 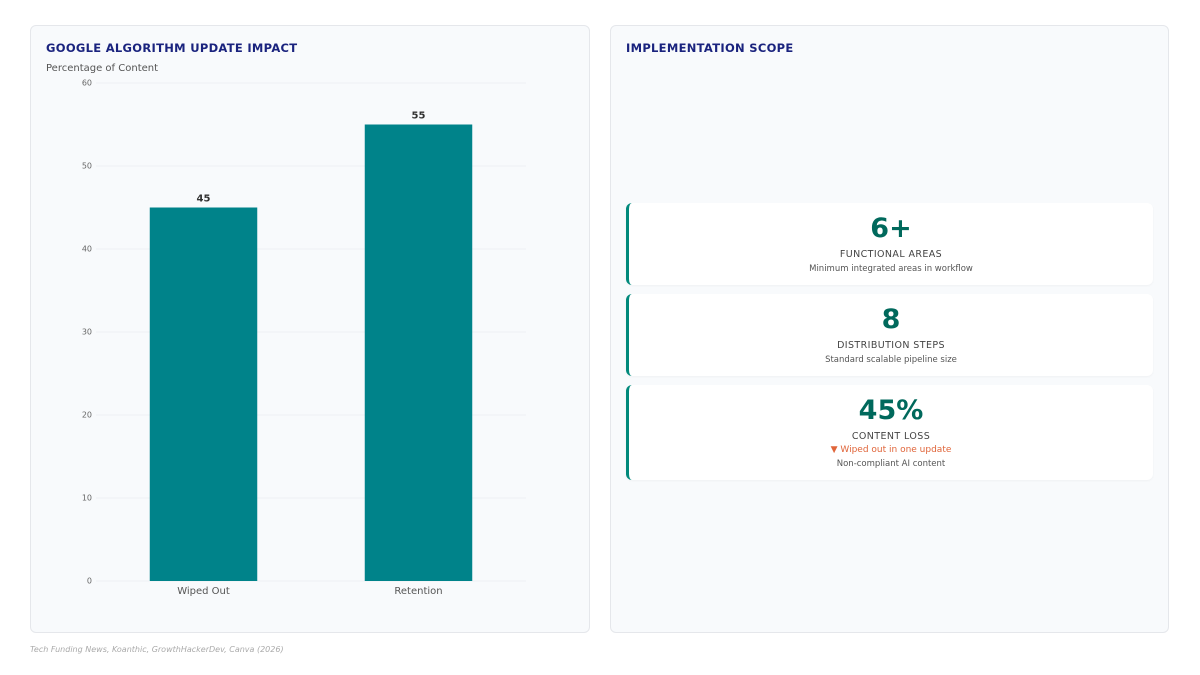 I want to click on y-tick-label: 10, so click(x=87, y=498).